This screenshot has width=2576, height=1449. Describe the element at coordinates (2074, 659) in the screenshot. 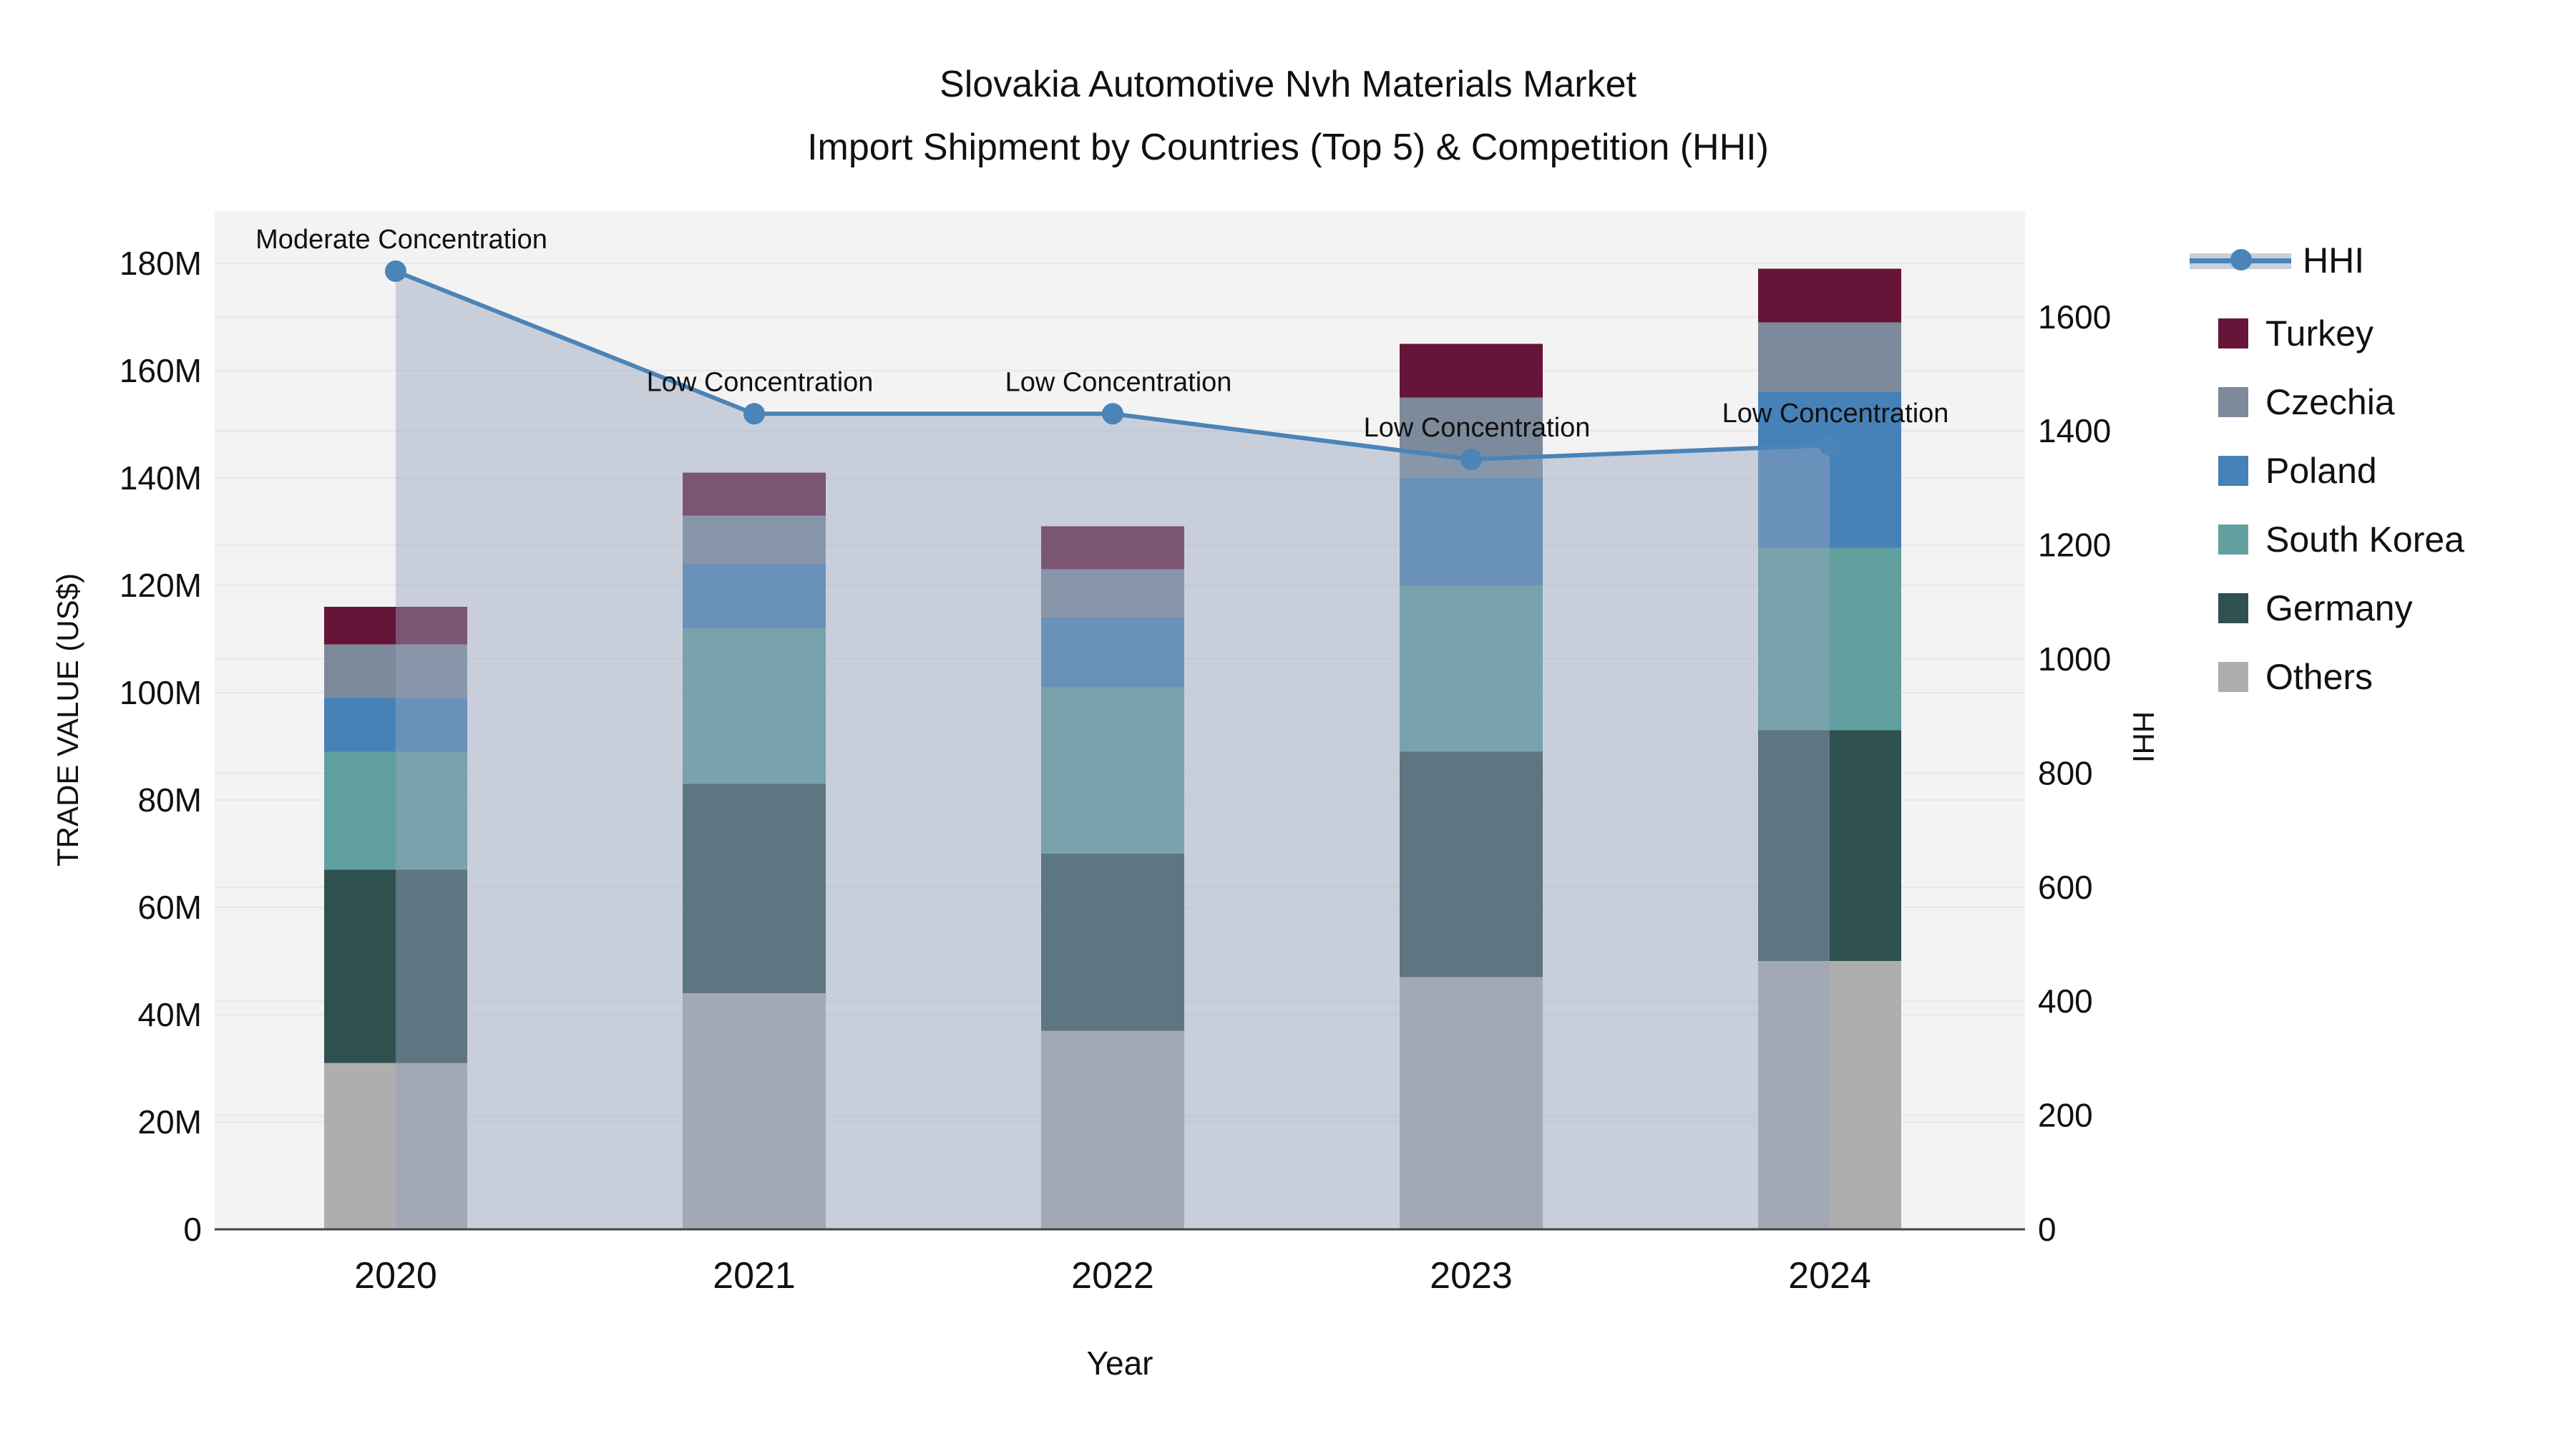

I see `right-tick-label: 1000` at that location.